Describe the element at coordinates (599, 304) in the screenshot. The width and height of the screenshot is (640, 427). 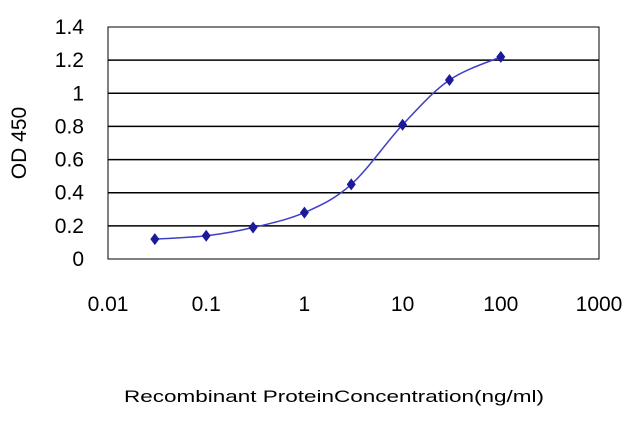
I see `x-tick-label: 1000` at that location.